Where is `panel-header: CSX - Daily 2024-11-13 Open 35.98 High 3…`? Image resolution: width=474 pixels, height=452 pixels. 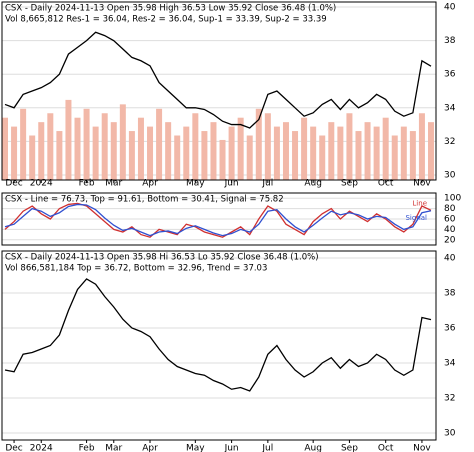 panel-header: CSX - Daily 2024-11-13 Open 35.98 High 3… is located at coordinates (170, 9).